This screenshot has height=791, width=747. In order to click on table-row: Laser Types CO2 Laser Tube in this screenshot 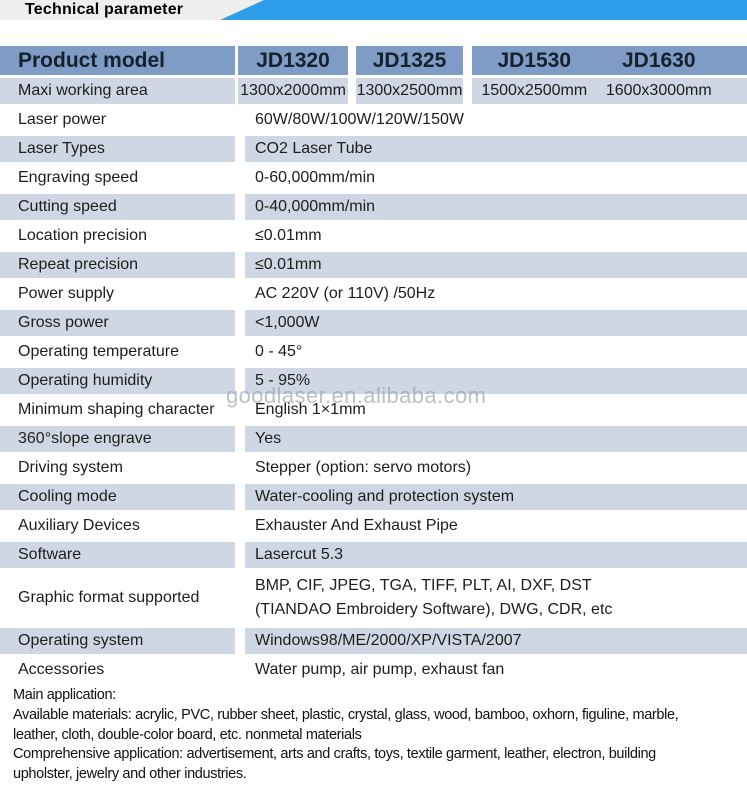, I will do `click(373, 149)`.